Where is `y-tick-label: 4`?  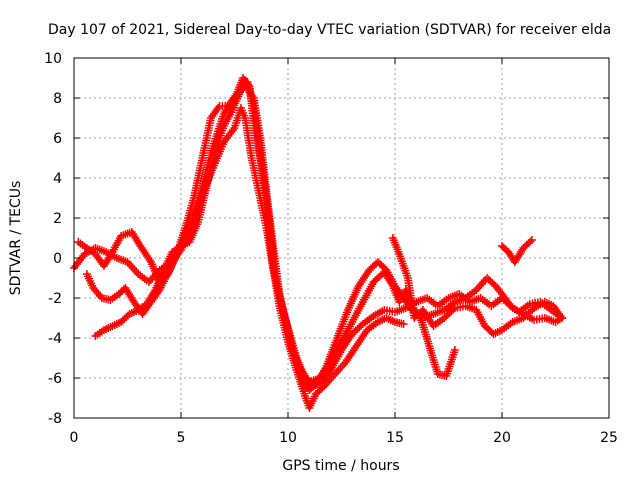 y-tick-label: 4 is located at coordinates (57, 179).